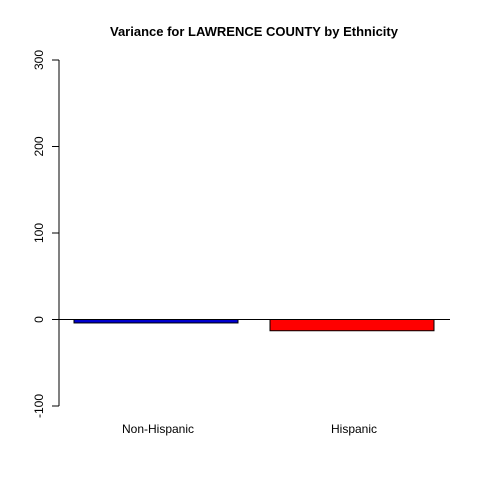 The height and width of the screenshot is (485, 480). I want to click on x-axis-labels: Non-Hispanic Hispanic, so click(249, 429).